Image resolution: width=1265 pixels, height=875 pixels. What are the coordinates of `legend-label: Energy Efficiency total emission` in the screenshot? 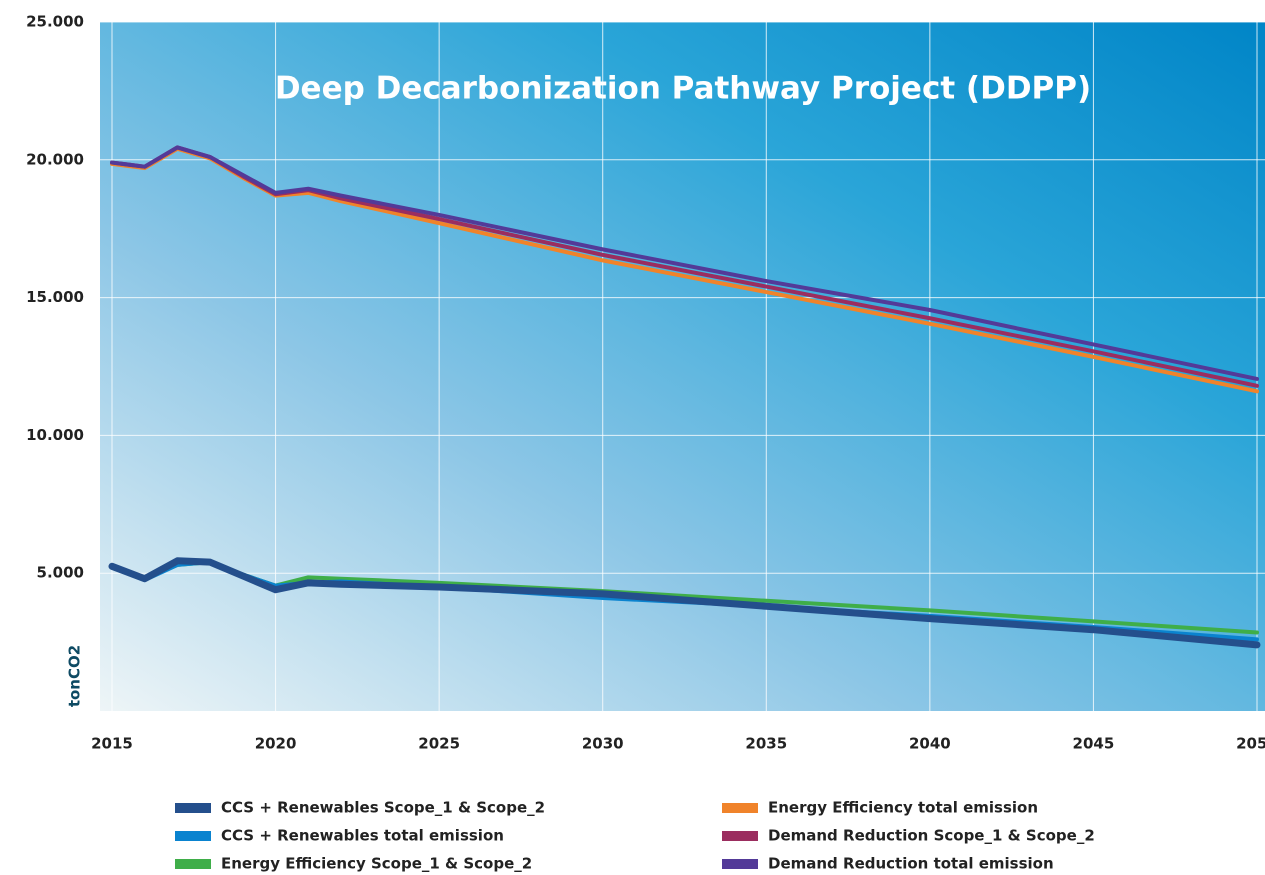 It's located at (903, 808).